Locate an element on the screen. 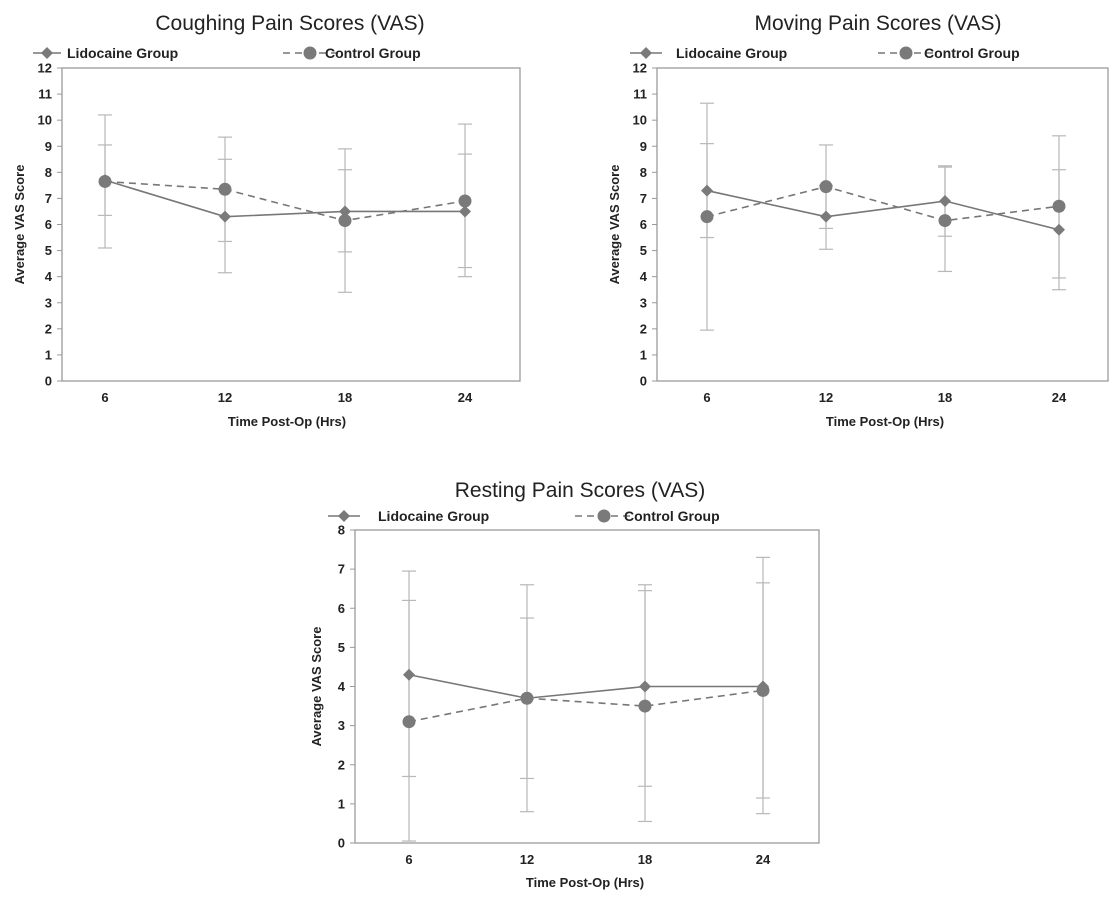 The height and width of the screenshot is (897, 1112). plot-area is located at coordinates (291, 224).